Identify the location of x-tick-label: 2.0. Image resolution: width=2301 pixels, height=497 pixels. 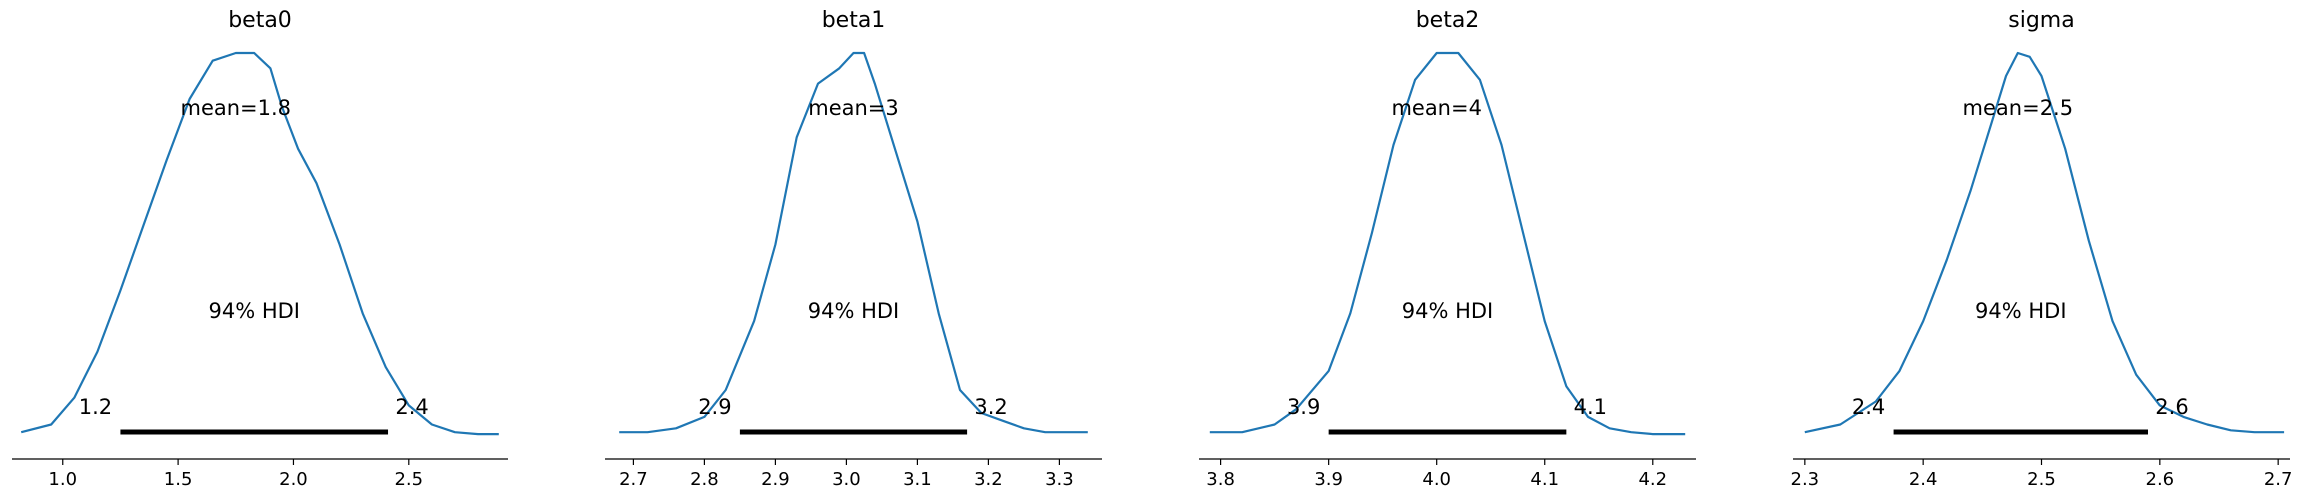
(293, 479).